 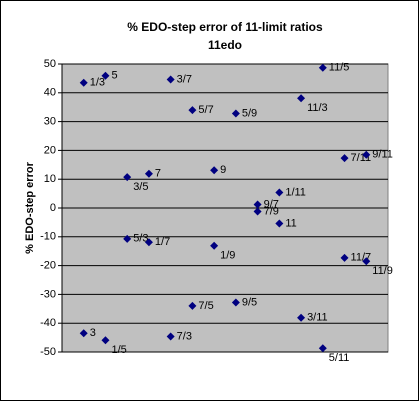 What do you see at coordinates (184, 336) in the screenshot?
I see `point-label: 7/3` at bounding box center [184, 336].